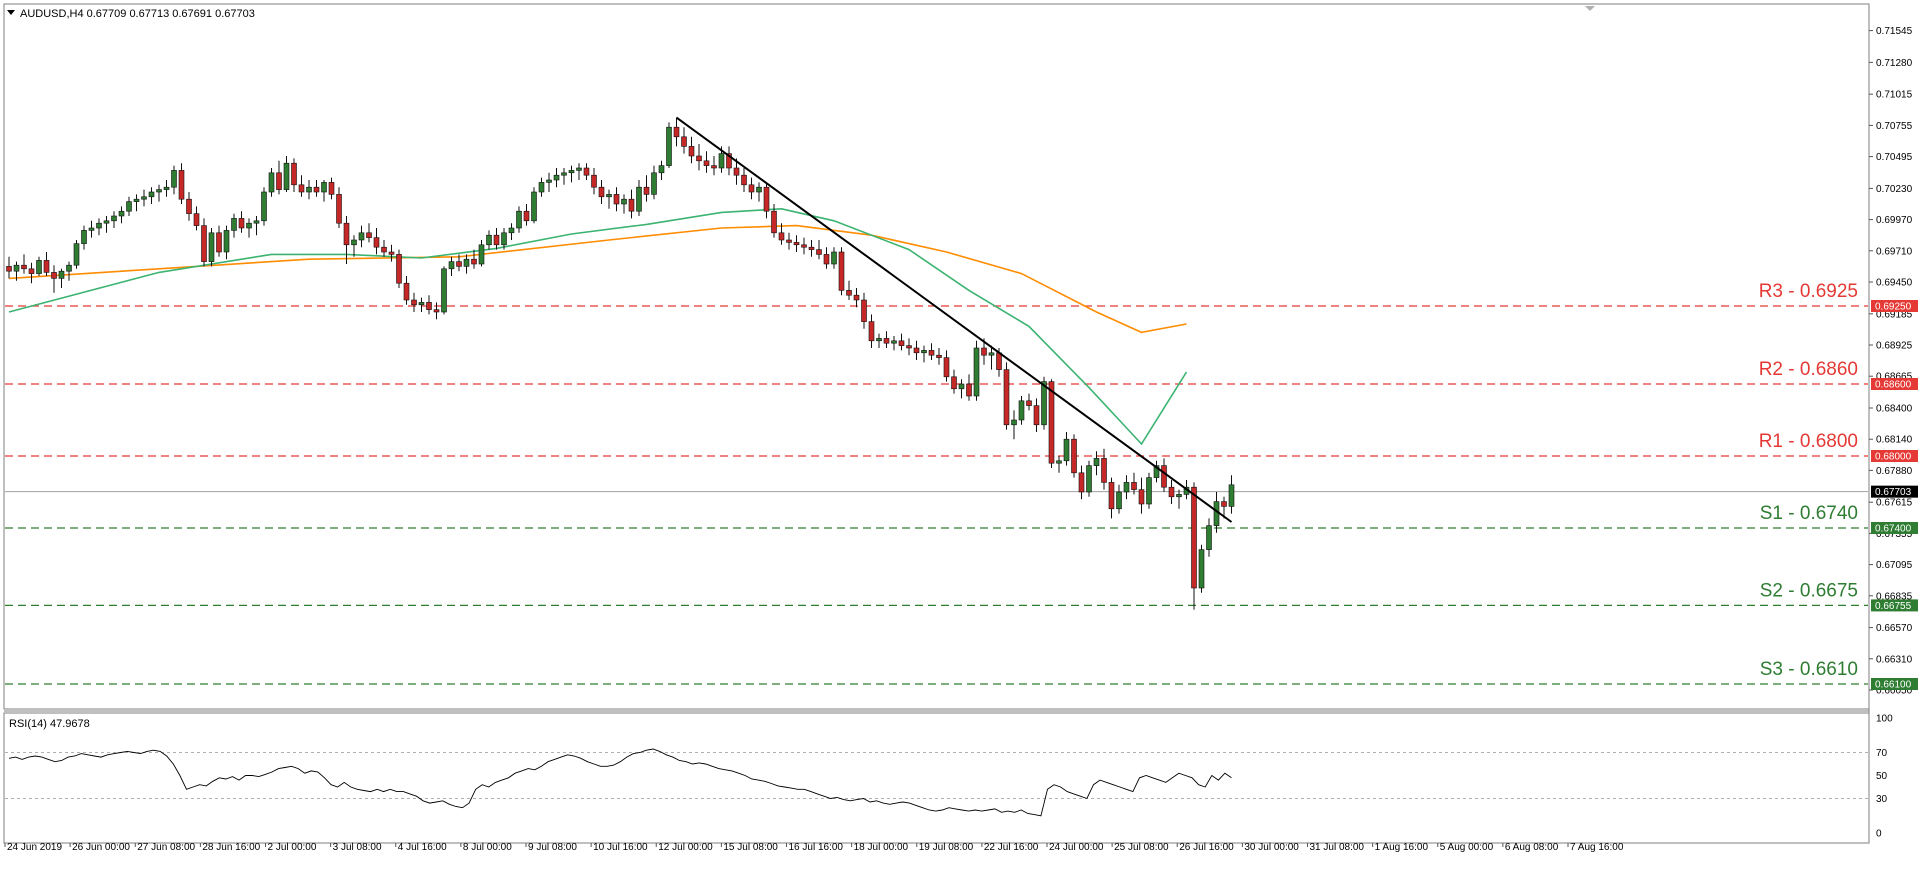 The width and height of the screenshot is (1920, 870). Describe the element at coordinates (1879, 834) in the screenshot. I see `rsi-tick-label: 0` at that location.